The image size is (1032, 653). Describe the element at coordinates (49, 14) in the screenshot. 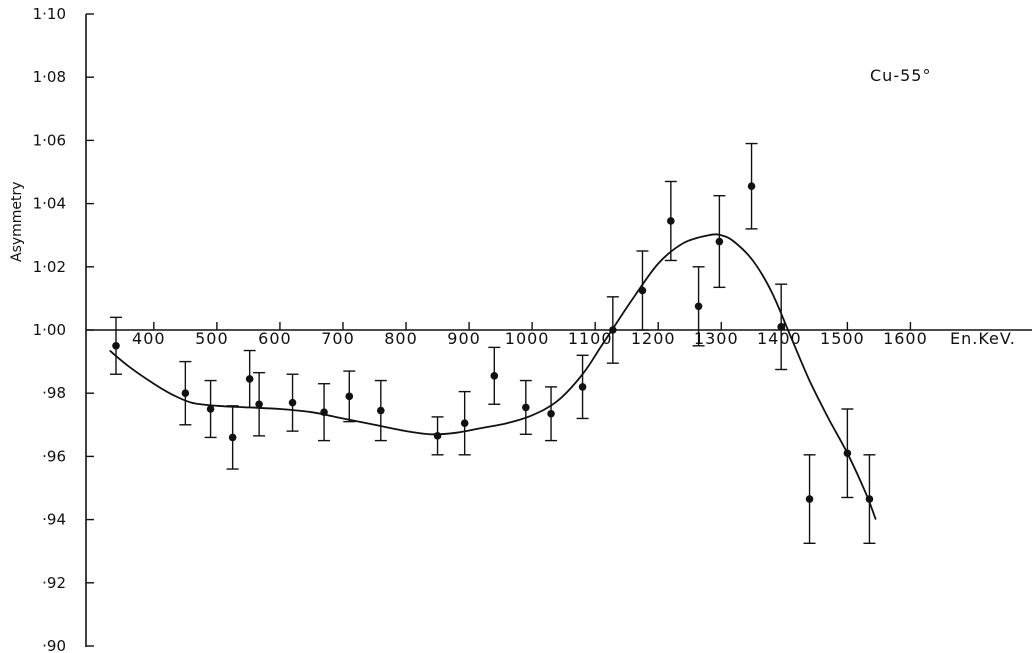

I see `y-tick-label: 1·10` at that location.